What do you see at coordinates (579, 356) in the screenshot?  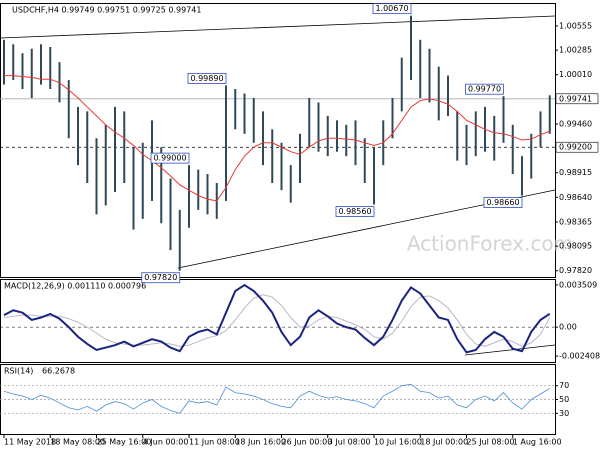 I see `y-tick-label: -0.002408` at bounding box center [579, 356].